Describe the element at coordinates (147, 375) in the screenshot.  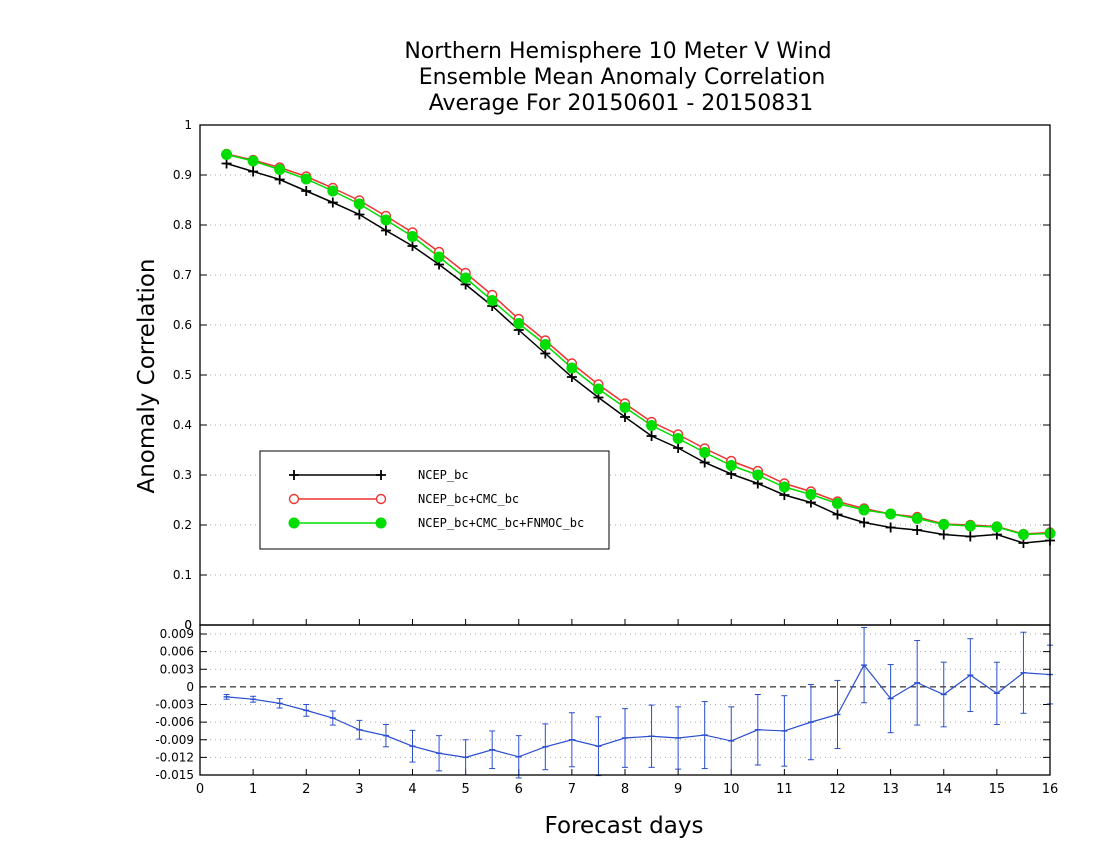
I see `y-axis-label: Anomaly Correlation` at that location.